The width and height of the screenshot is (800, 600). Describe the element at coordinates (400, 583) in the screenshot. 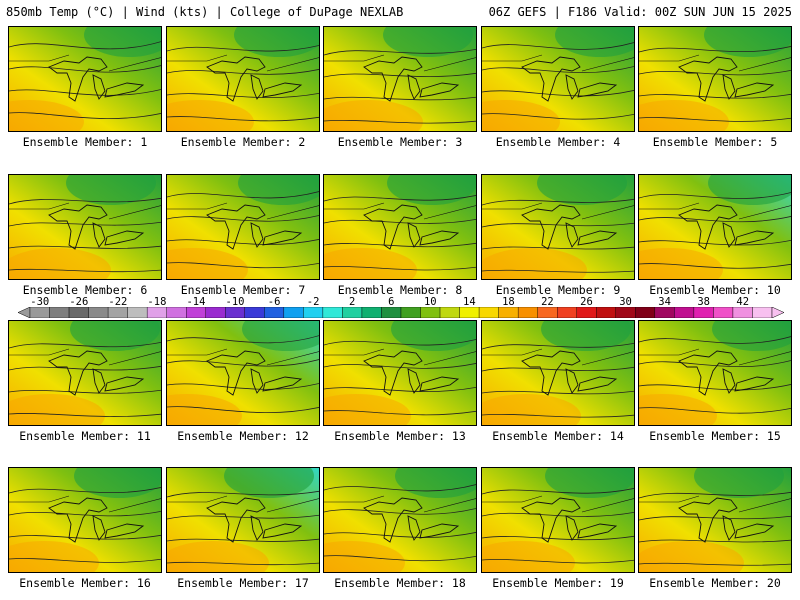

I see `ensemble-member-label: Ensemble Member: 18` at that location.